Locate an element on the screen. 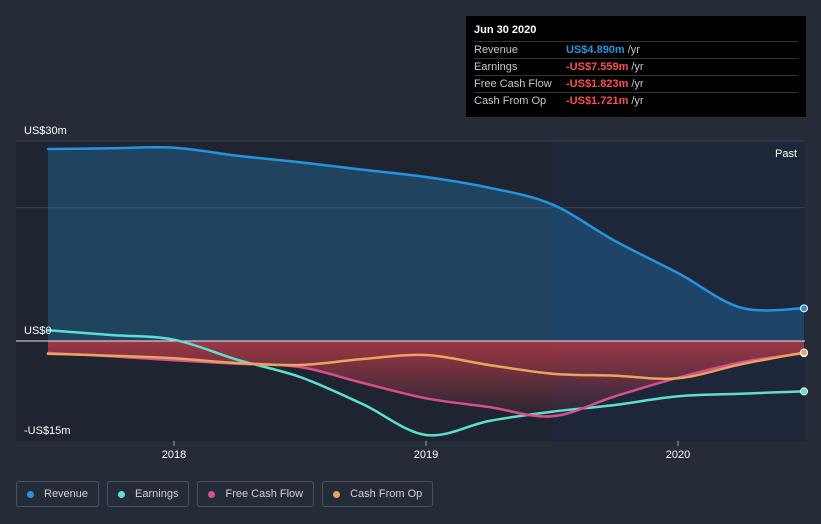 The width and height of the screenshot is (821, 524). end-marker-earnings is located at coordinates (804, 391).